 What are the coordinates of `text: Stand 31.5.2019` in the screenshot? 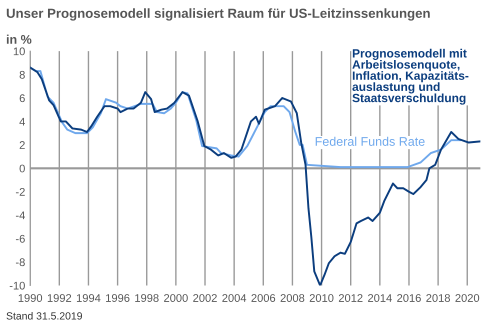 It's located at (44, 316).